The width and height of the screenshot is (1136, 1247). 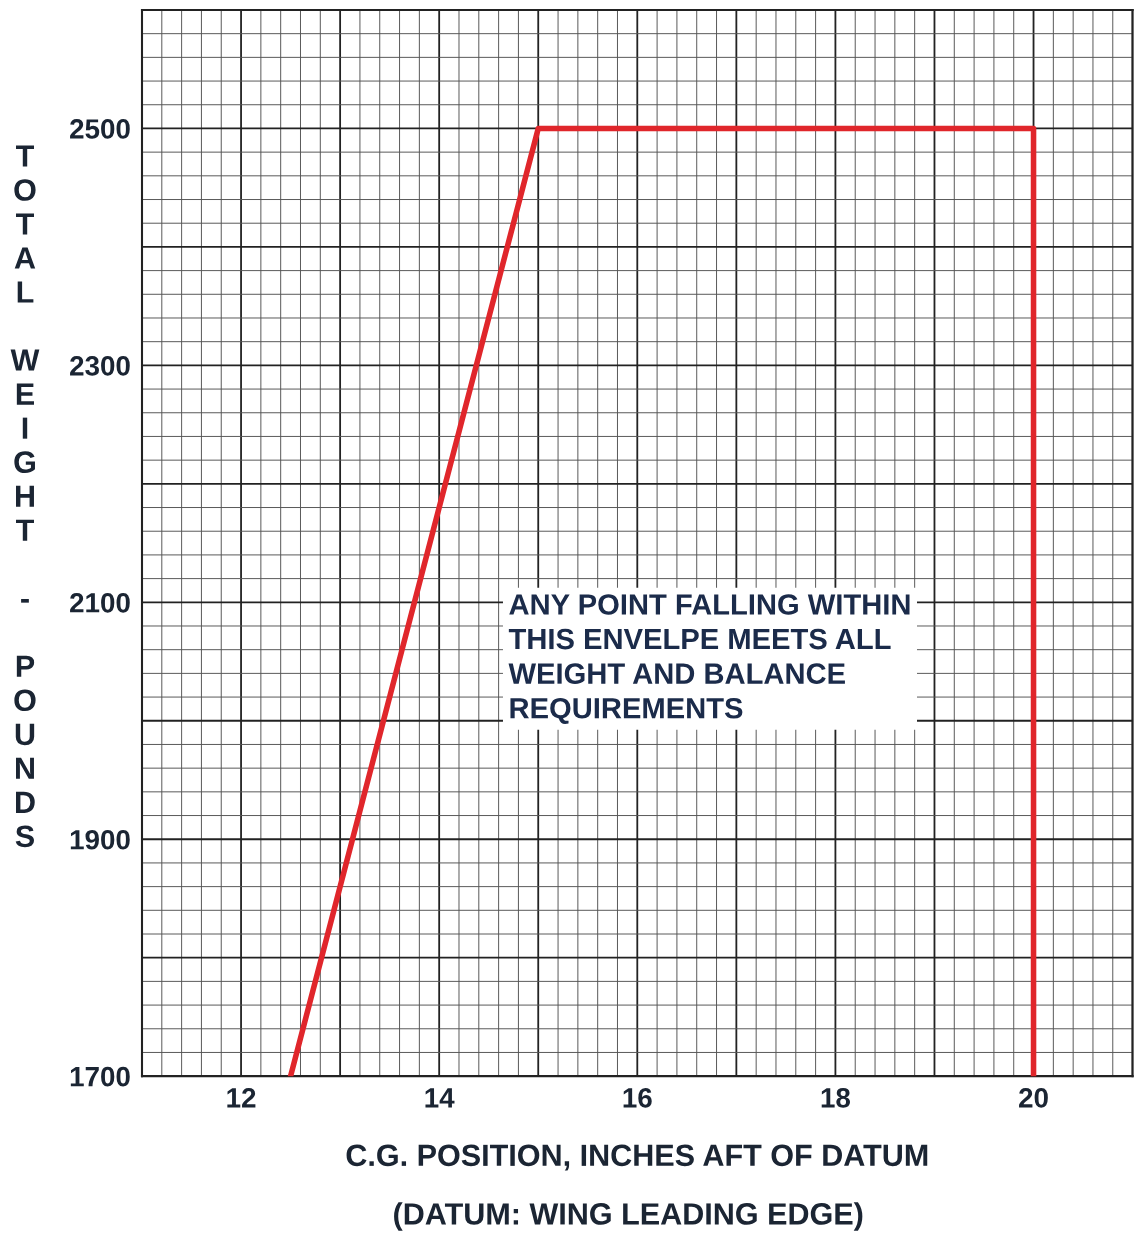 I want to click on annotation: ANY POINT FALLING WITHIN THIS ENVELPE MEETS ALL WEIGHT AND BALANCE REQUIREMENTS, so click(x=709, y=659).